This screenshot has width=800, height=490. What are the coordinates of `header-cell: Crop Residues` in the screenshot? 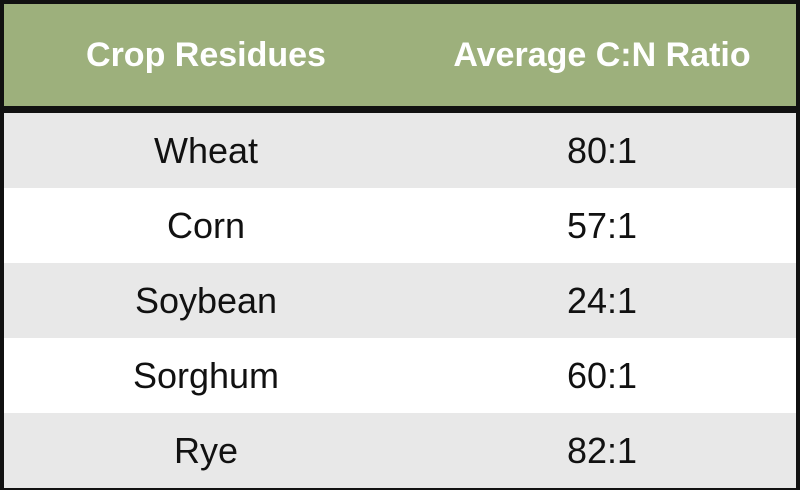 It's located at (206, 54).